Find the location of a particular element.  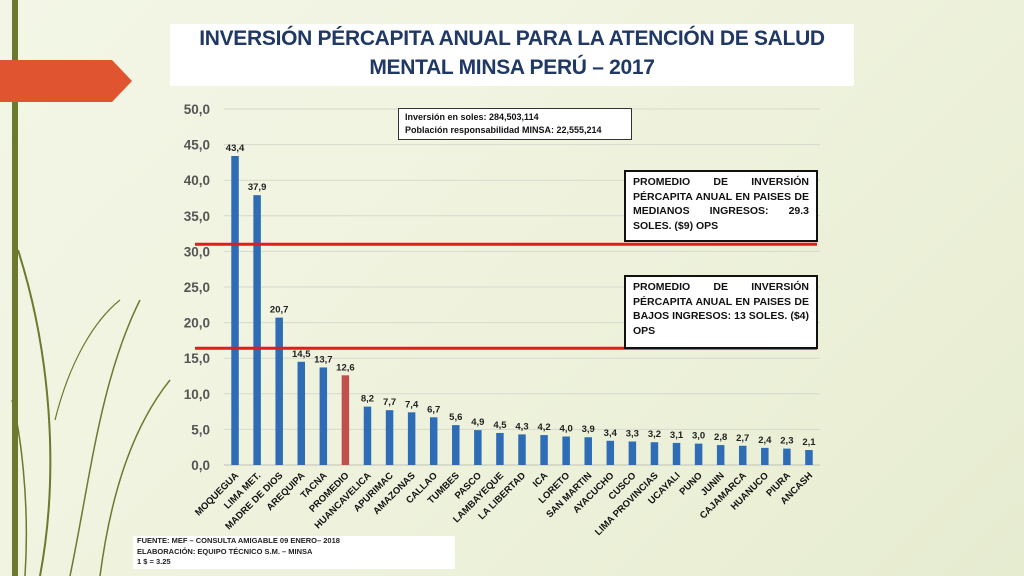

data-label: 4,2 is located at coordinates (543, 427).